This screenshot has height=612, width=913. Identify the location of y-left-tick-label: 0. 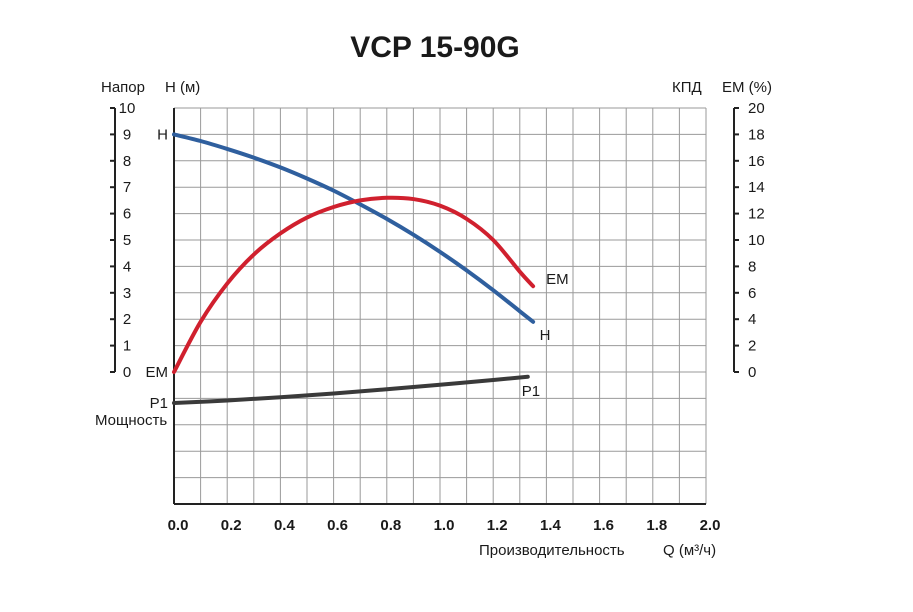
(127, 372).